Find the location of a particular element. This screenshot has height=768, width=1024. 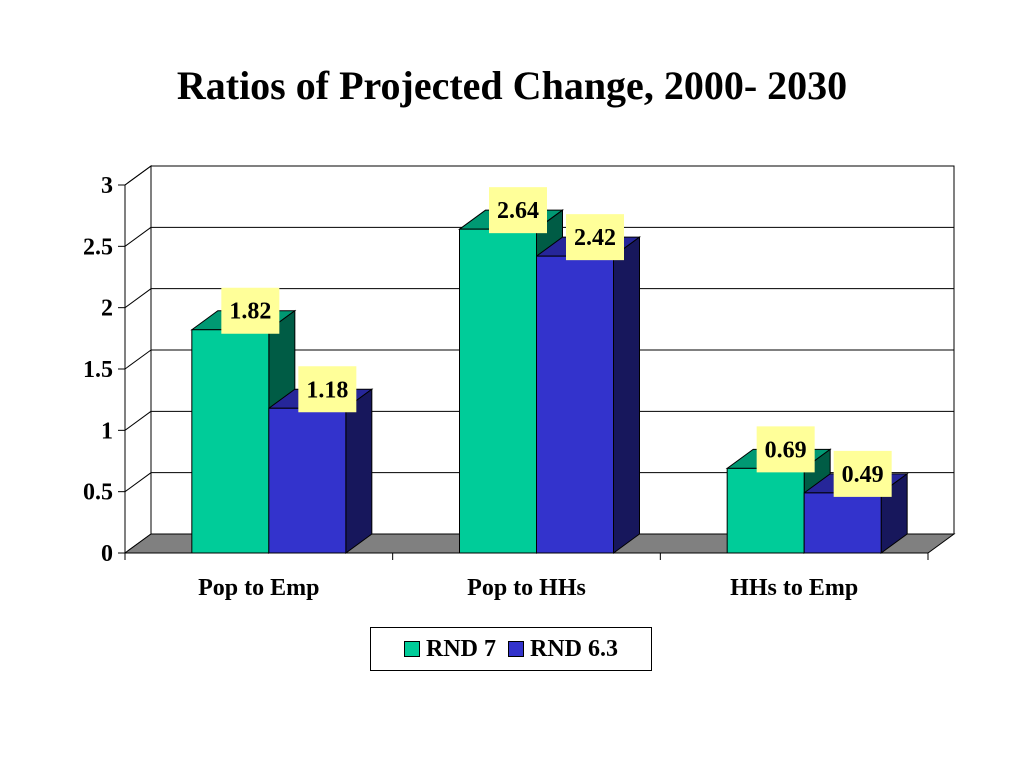

data-label: 0.69 is located at coordinates (786, 450).